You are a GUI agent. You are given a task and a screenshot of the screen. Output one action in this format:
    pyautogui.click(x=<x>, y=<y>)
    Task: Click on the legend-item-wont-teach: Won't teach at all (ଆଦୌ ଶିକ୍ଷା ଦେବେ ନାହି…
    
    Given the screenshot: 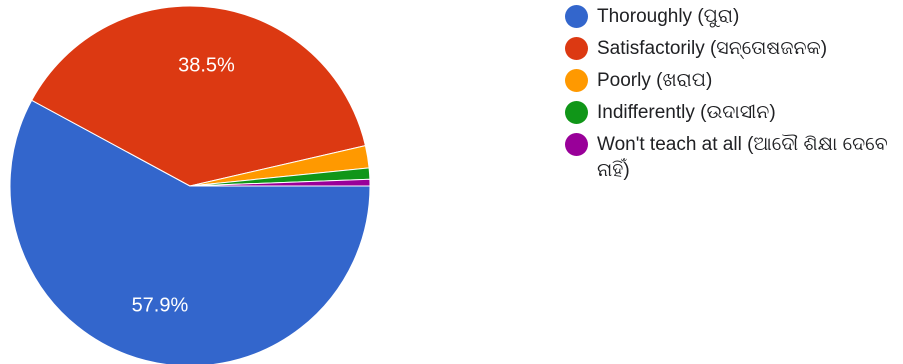 What is the action you would take?
    pyautogui.click(x=730, y=158)
    